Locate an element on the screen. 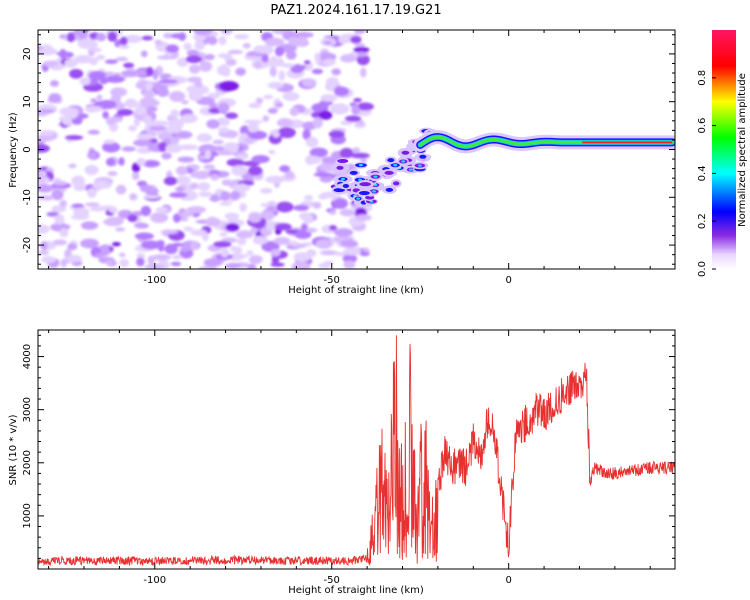 Image resolution: width=750 pixels, height=600 pixels. colorbar-tick-label: 0.0 is located at coordinates (702, 269).